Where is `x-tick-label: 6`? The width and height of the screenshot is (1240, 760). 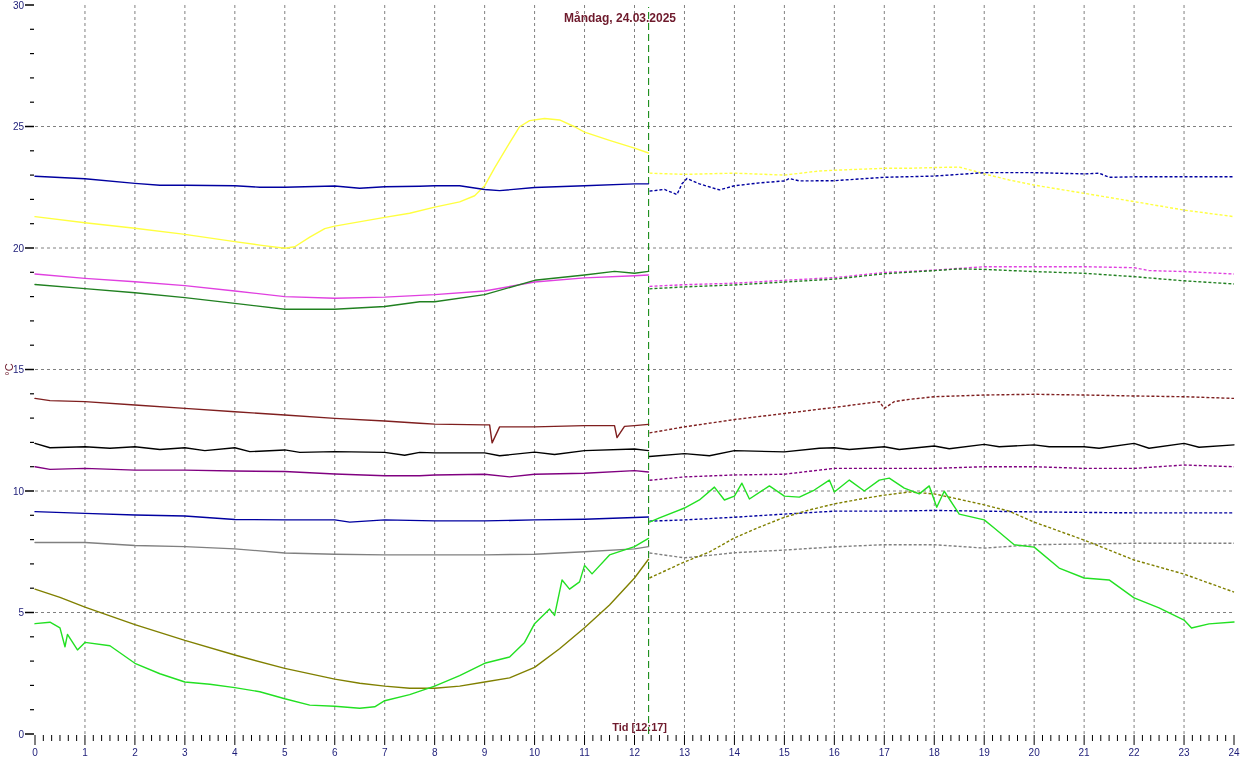 x-tick-label: 6 is located at coordinates (334, 752).